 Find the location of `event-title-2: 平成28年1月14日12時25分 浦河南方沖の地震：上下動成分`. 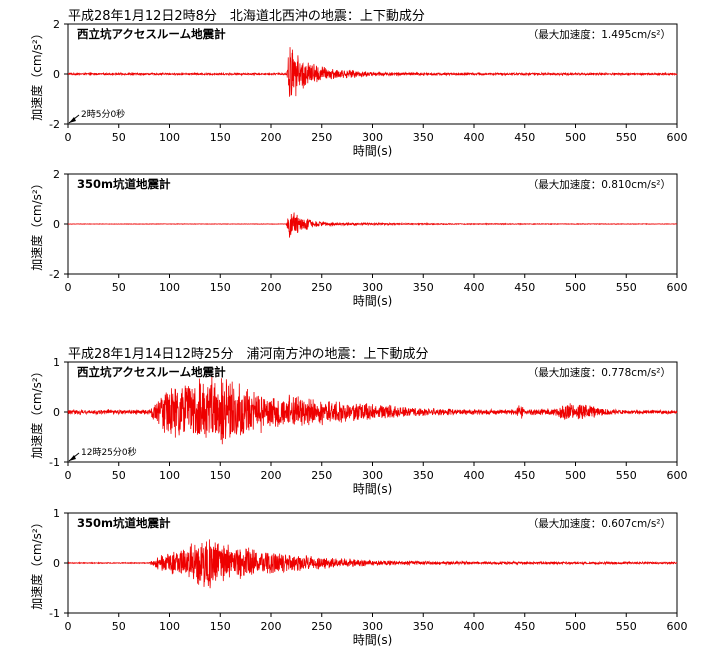

event-title-2: 平成28年1月14日12時25分 浦河南方沖の地震：上下動成分 is located at coordinates (248, 354).